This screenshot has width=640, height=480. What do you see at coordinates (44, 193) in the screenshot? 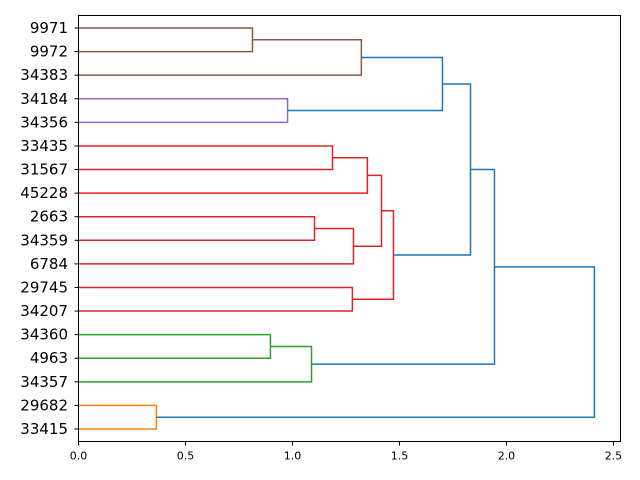
I see `leaf-label: 45228` at bounding box center [44, 193].